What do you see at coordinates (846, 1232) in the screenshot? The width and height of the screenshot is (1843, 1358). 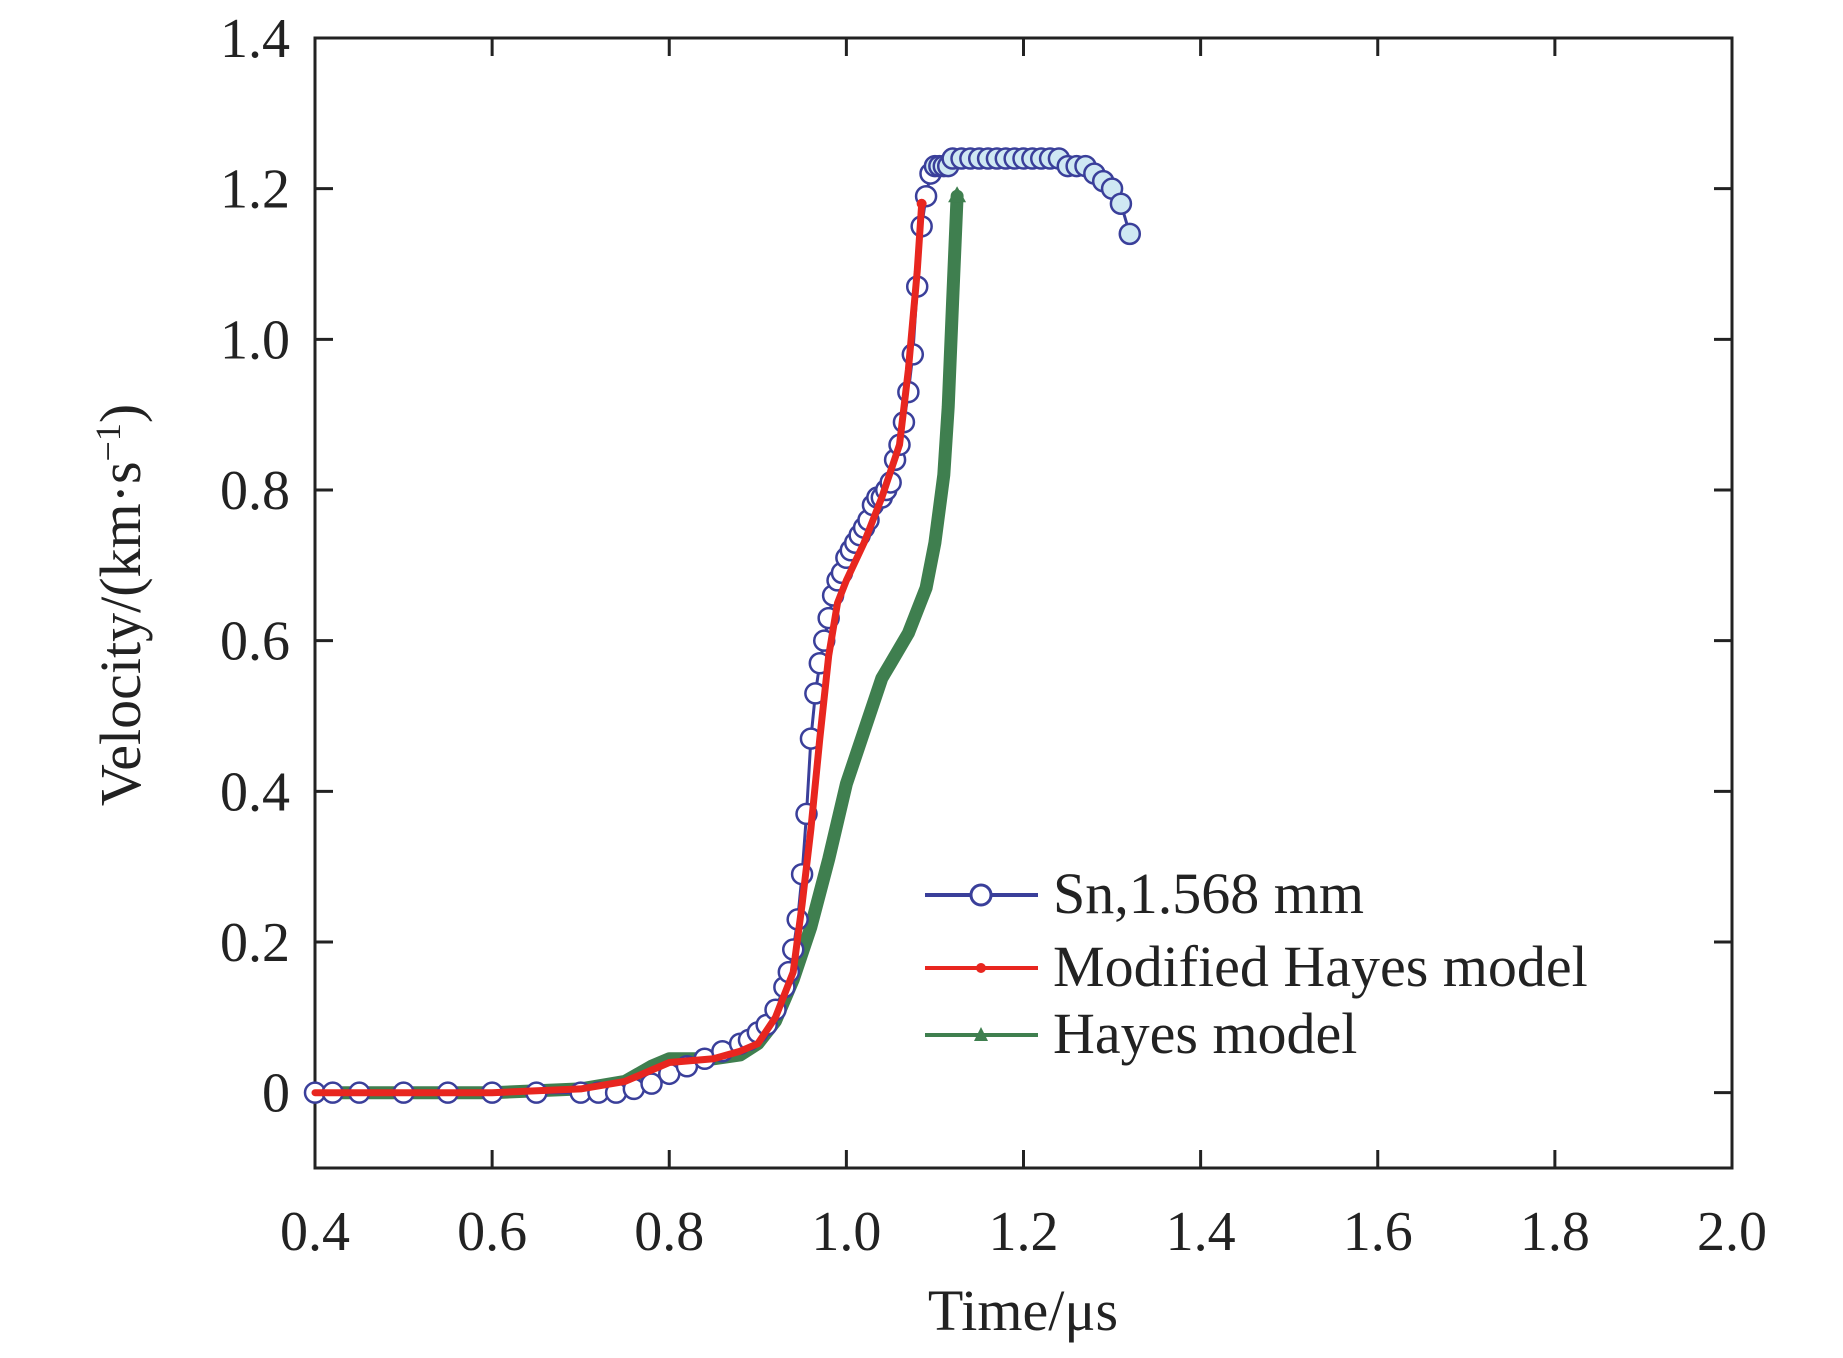 I see `x-tick-label: 1.0` at bounding box center [846, 1232].